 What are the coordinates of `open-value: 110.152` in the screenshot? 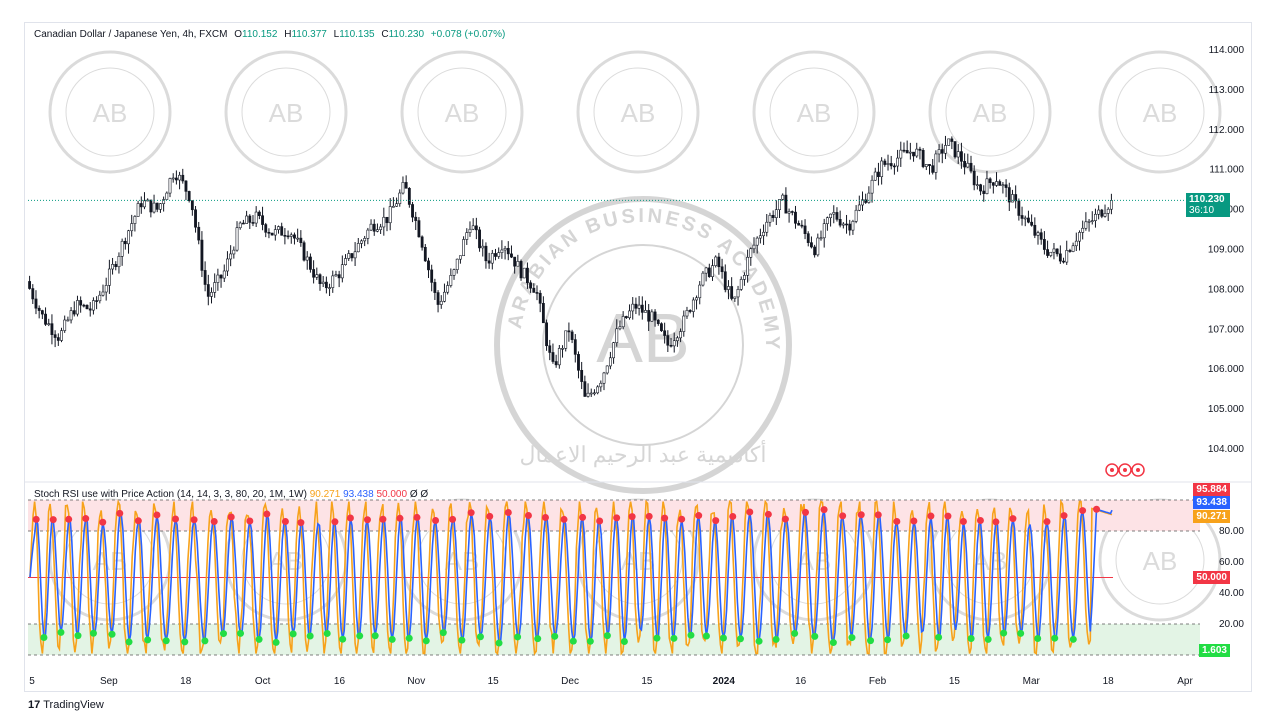 It's located at (260, 34).